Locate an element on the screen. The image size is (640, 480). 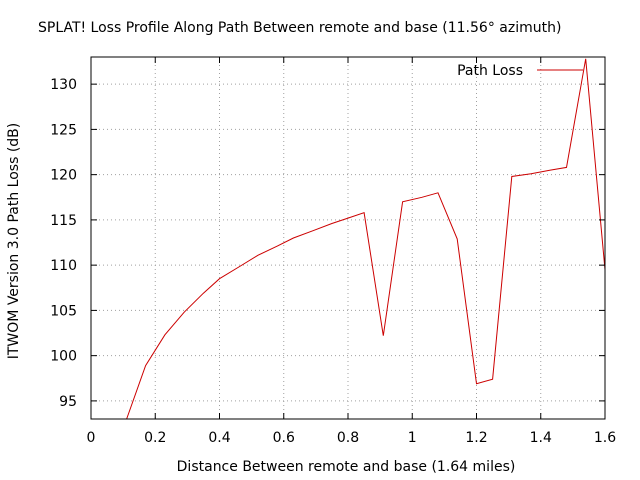
x-tick-labels: 0 0.2 0.4 0.6 0.8 1 1.2 1.4 1.6 is located at coordinates (352, 438).